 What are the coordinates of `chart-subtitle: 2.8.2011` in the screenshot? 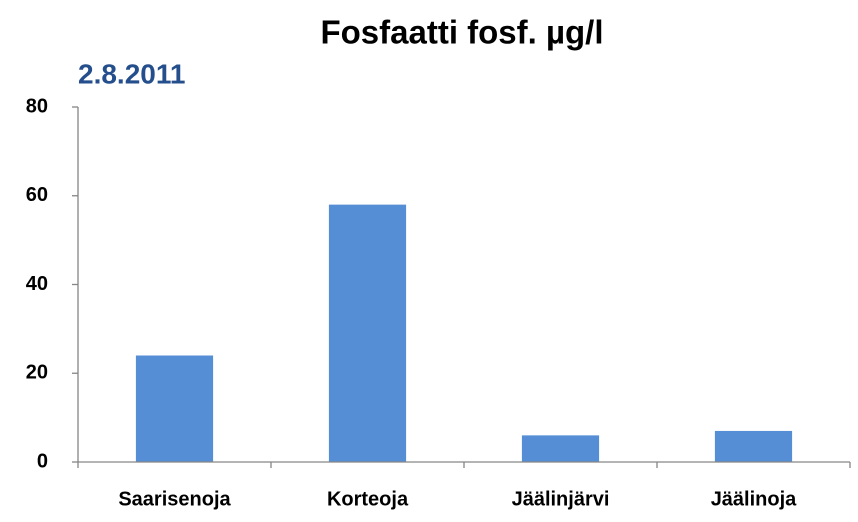 It's located at (131, 73).